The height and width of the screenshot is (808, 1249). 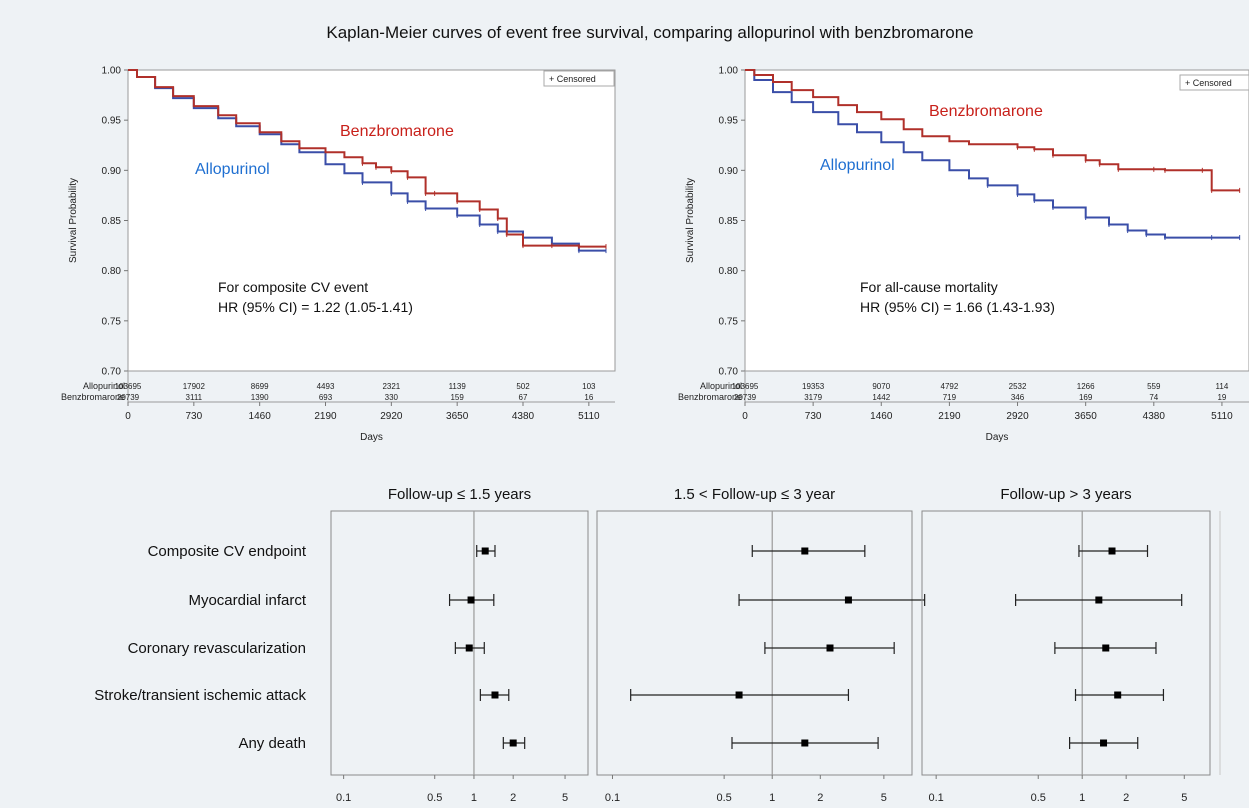 What do you see at coordinates (588, 397) in the screenshot?
I see `km1-risk-benzbromarone-value: 16` at bounding box center [588, 397].